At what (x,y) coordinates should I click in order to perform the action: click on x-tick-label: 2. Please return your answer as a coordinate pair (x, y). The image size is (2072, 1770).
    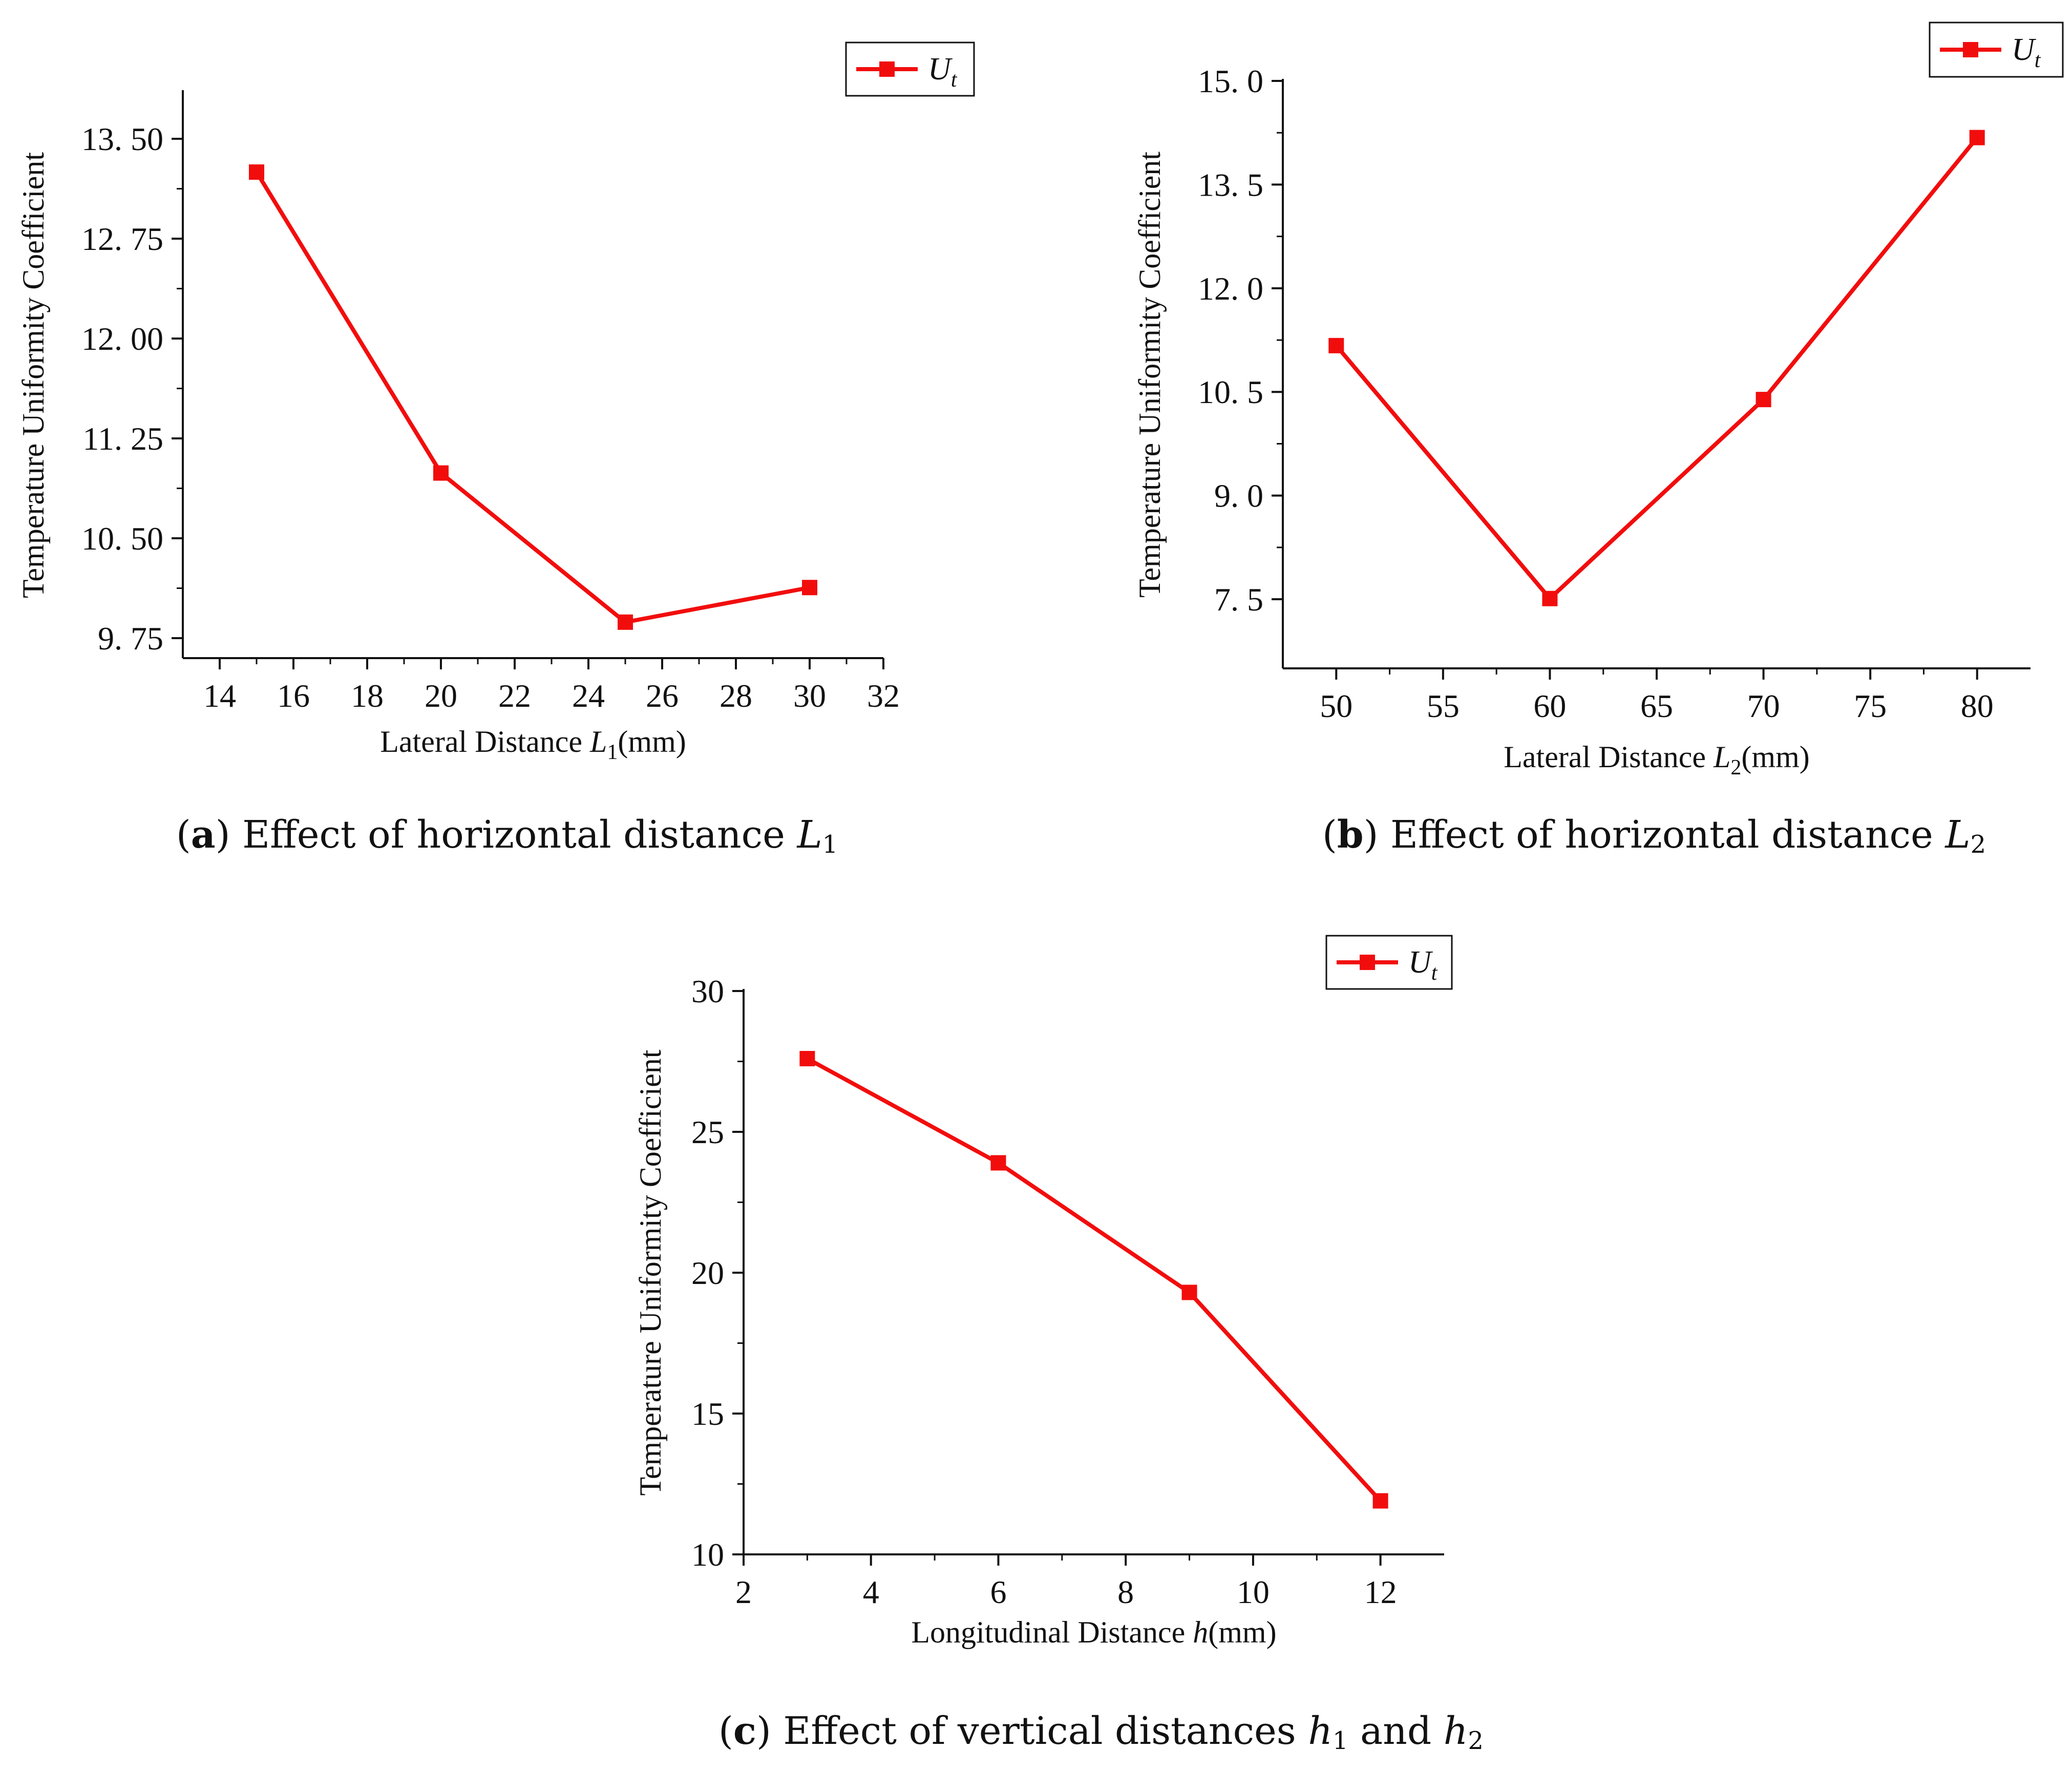
    Looking at the image, I should click on (743, 1592).